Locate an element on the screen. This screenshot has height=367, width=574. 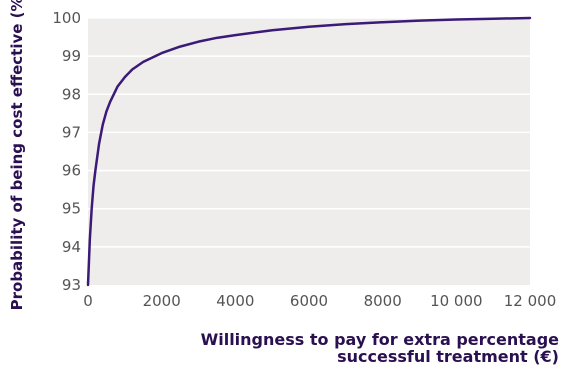
x-tick-label: 4000 is located at coordinates (235, 301).